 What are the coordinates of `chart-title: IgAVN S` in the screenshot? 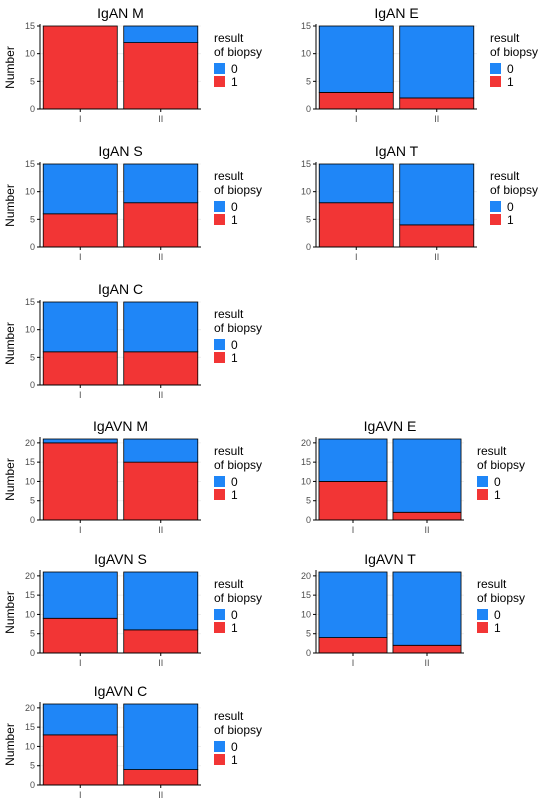 It's located at (120, 559).